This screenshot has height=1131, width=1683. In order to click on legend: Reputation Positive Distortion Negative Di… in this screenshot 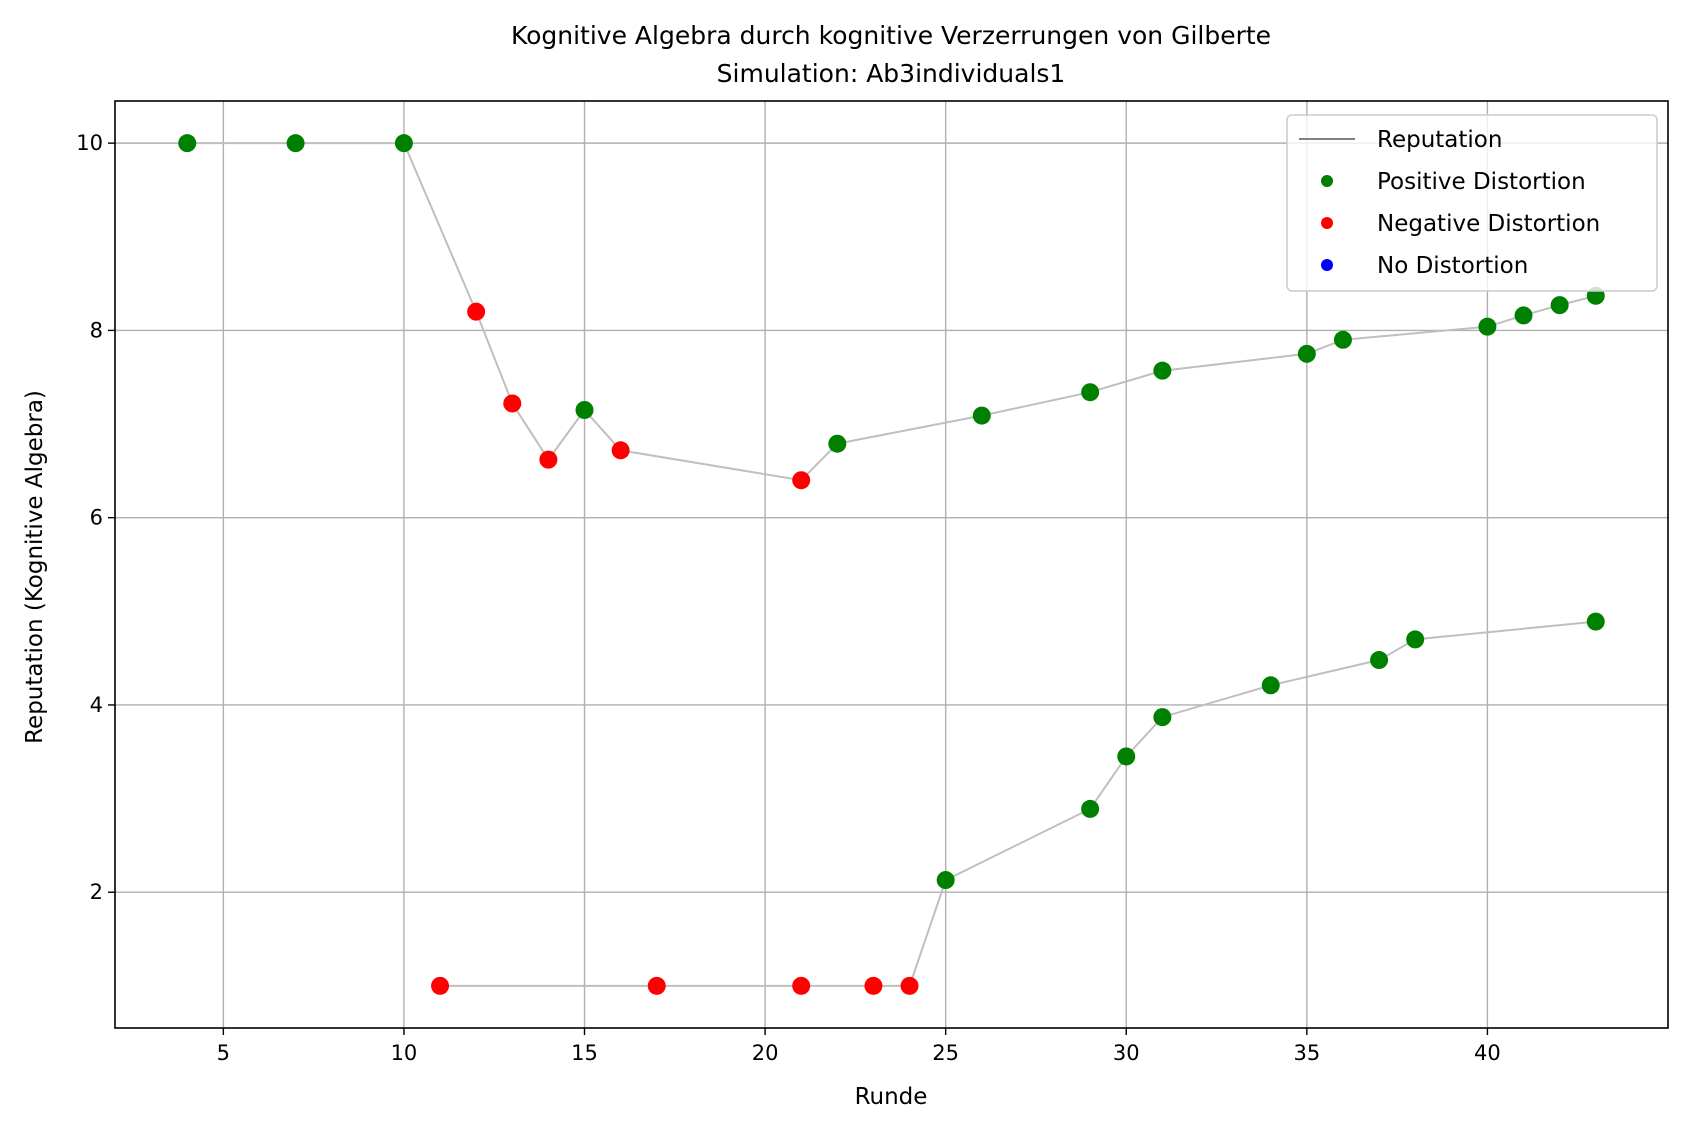, I will do `click(1472, 203)`.